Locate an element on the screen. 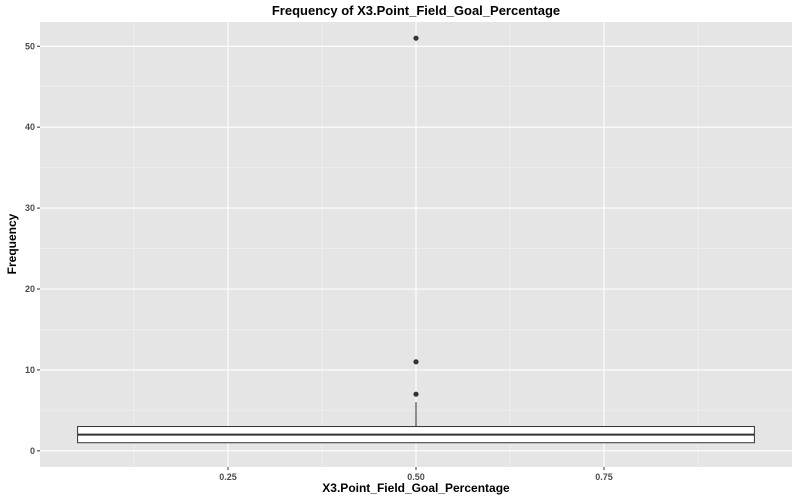 The width and height of the screenshot is (800, 500). x-axis-title: X3.Point_Field_Goal_Percentage is located at coordinates (416, 488).